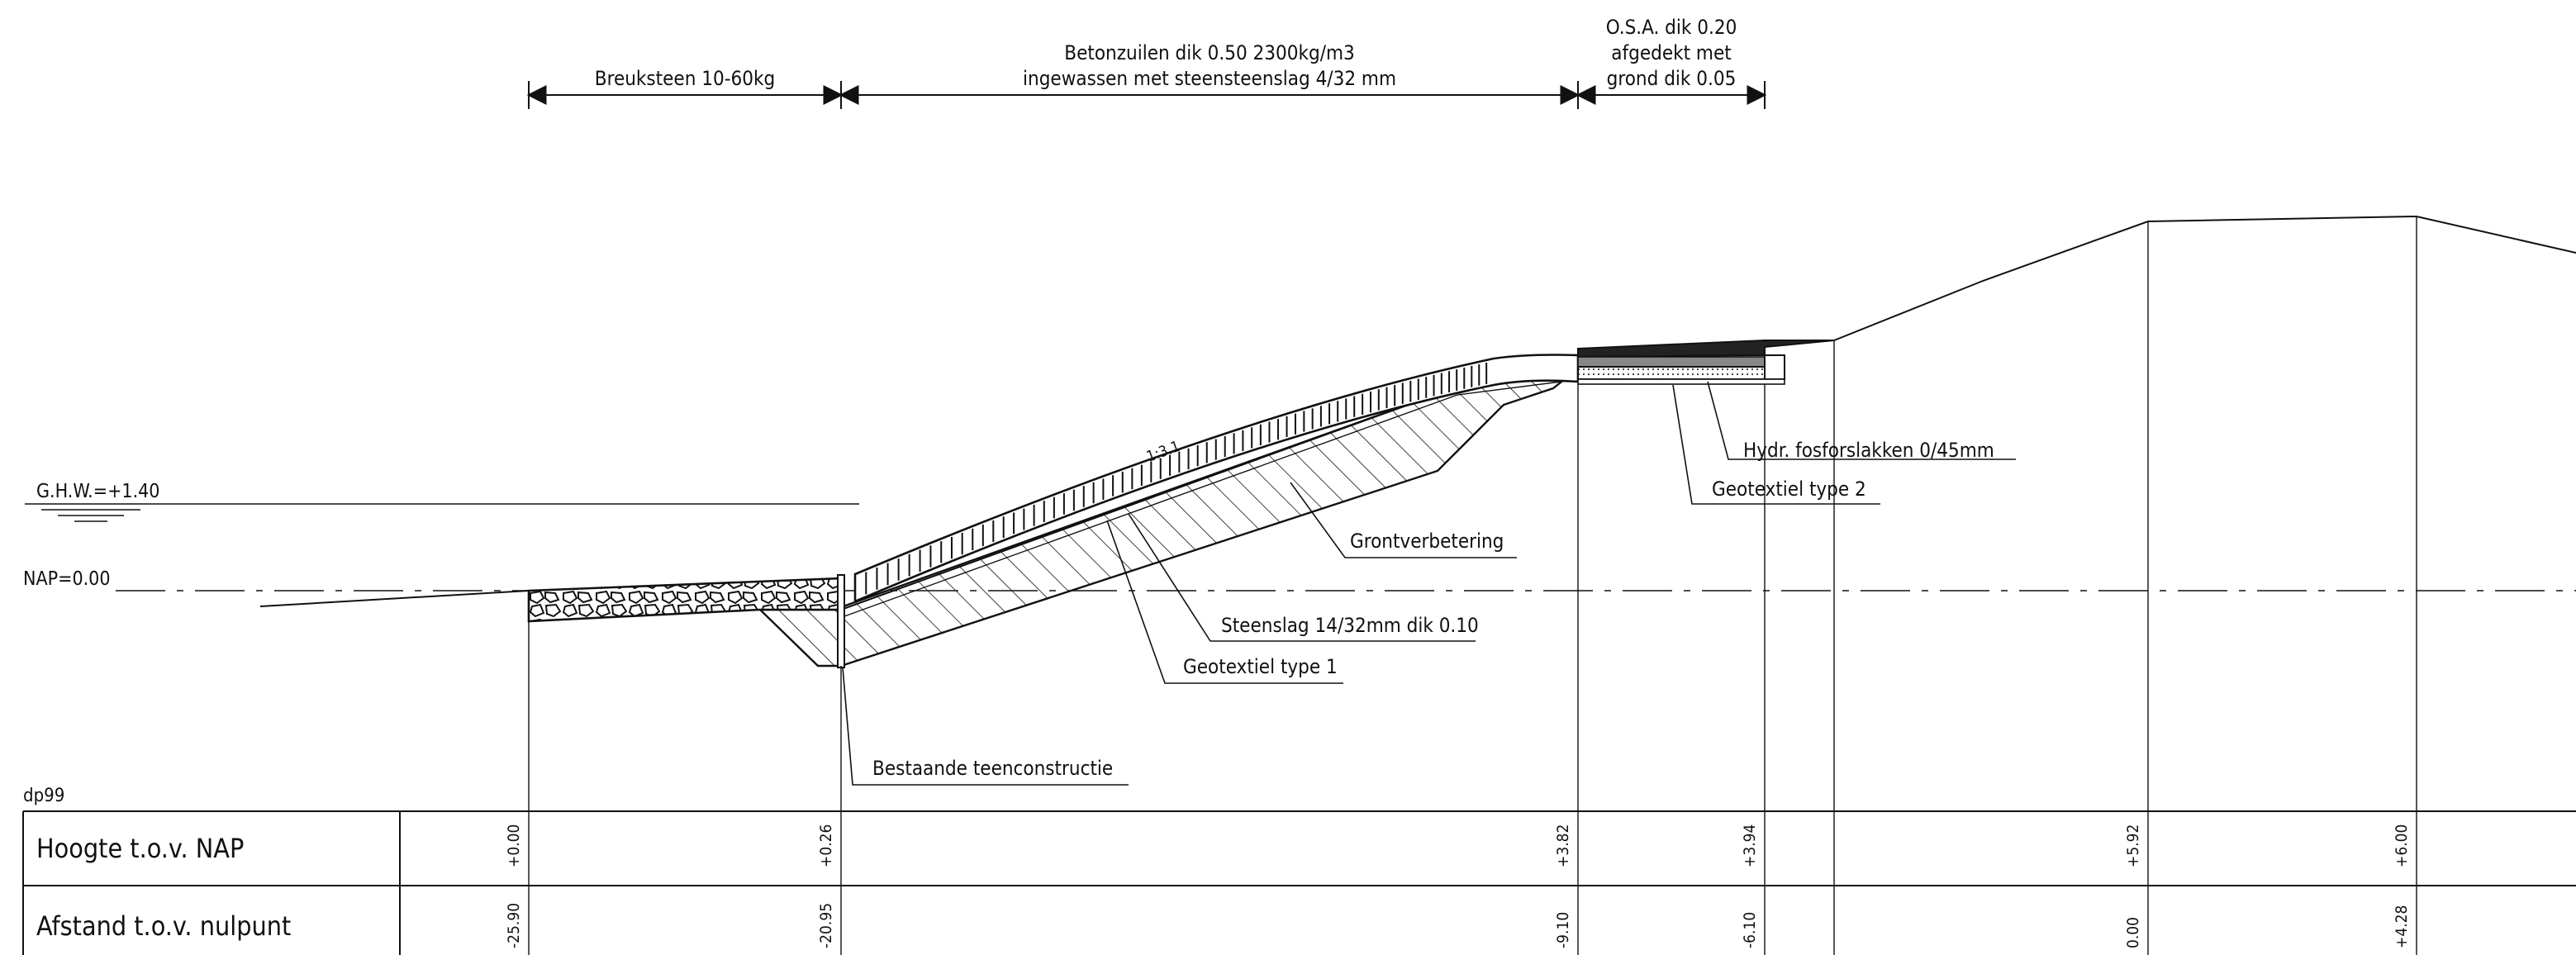  I want to click on height-value-2: +3.82, so click(1563, 845).